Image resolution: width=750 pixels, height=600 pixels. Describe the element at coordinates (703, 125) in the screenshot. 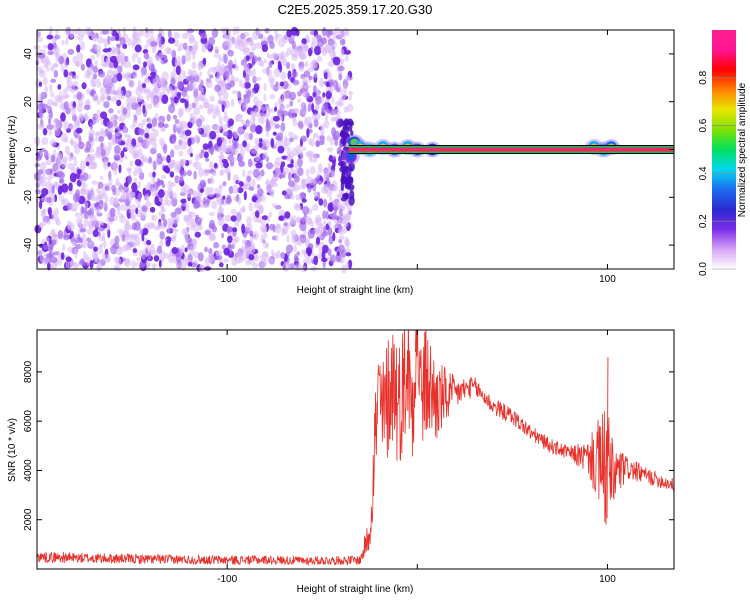

I see `colorbar-tick-label: 0.6` at that location.